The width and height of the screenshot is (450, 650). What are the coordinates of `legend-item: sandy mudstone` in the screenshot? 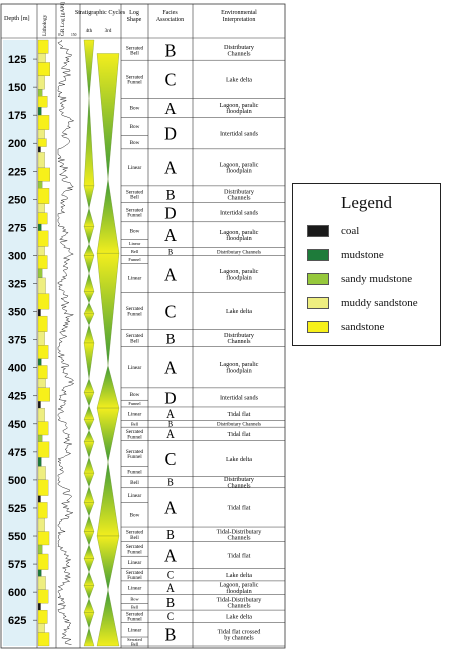 It's located at (366, 279).